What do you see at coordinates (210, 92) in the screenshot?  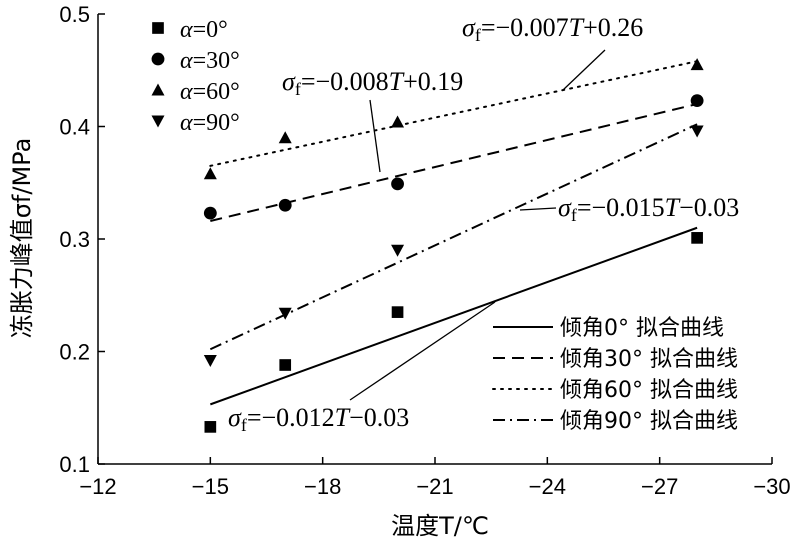 I see `legend-label-2: α=60°` at bounding box center [210, 92].